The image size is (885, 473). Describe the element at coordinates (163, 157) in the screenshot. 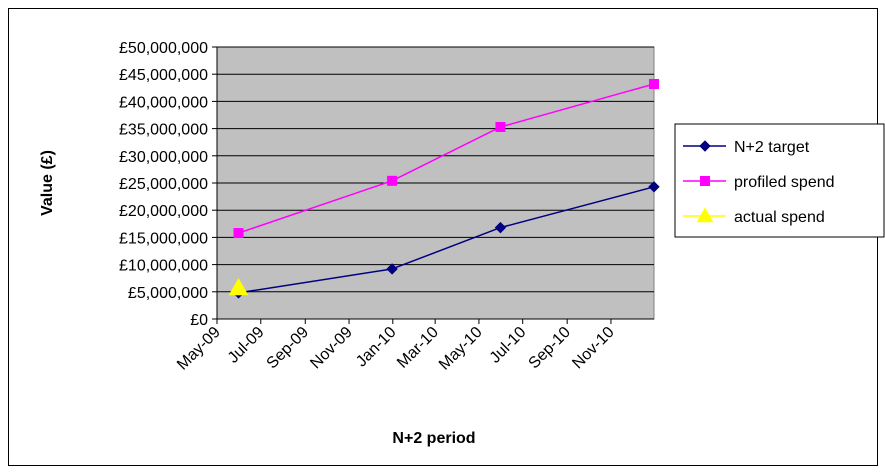

I see `y-tick-label: £30,000,000` at that location.